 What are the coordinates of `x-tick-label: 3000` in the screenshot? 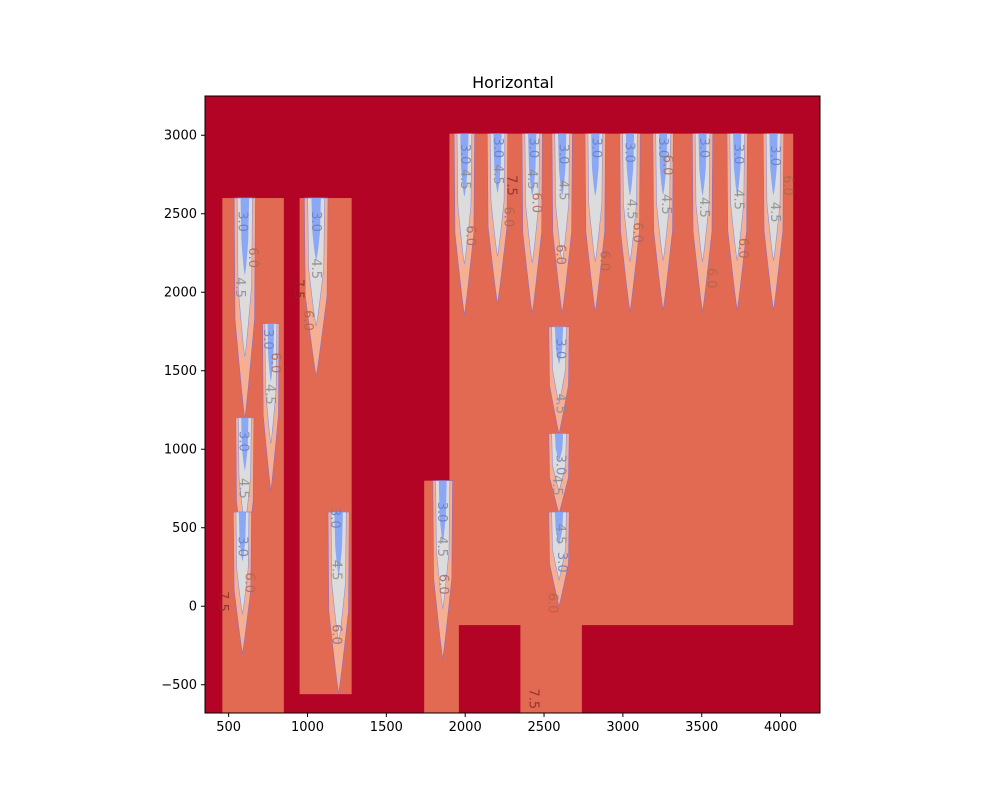 It's located at (622, 727).